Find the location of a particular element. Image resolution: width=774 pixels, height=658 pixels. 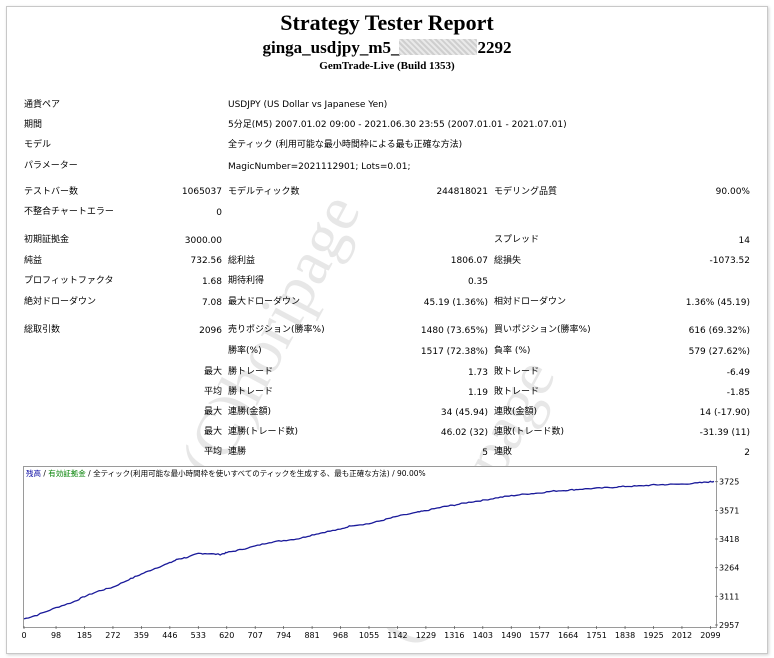

stat-value-short: 1480 (73.65%) is located at coordinates (454, 331).